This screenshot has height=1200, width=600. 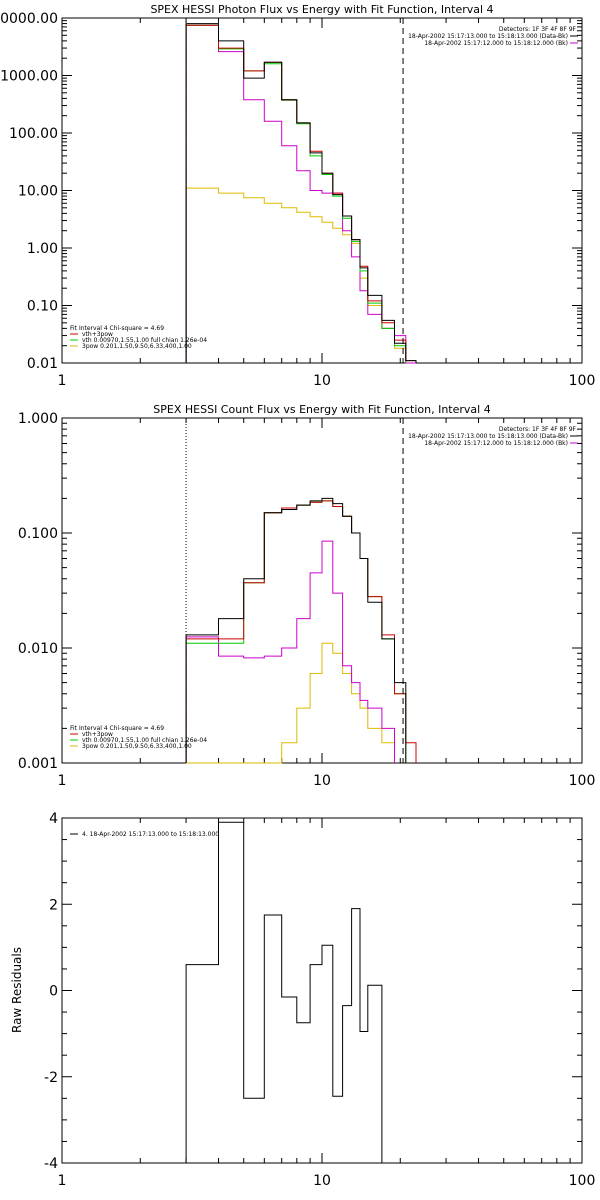 What do you see at coordinates (53, 992) in the screenshot?
I see `residuals-y-tick-label: 0` at bounding box center [53, 992].